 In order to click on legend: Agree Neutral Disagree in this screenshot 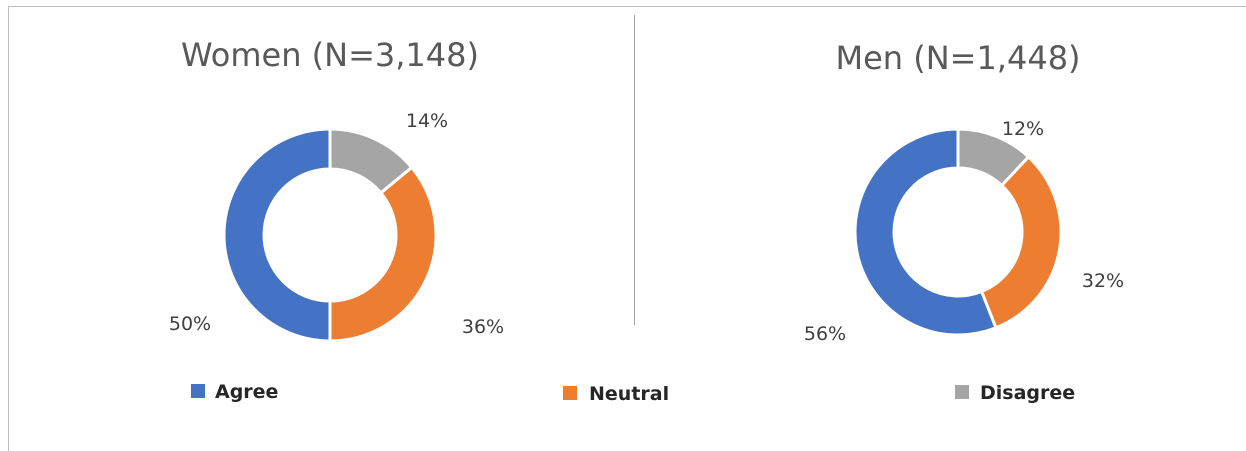, I will do `click(633, 393)`.